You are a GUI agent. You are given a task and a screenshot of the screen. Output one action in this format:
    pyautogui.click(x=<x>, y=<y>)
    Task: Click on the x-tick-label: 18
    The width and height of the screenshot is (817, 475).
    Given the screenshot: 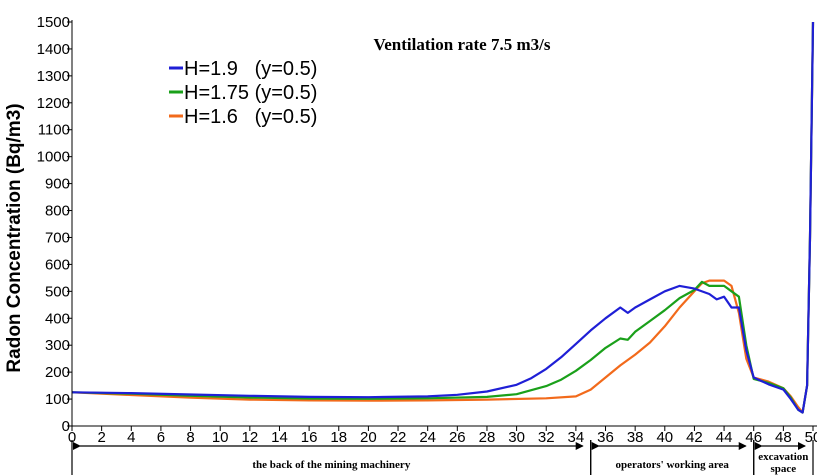 What is the action you would take?
    pyautogui.click(x=338, y=437)
    